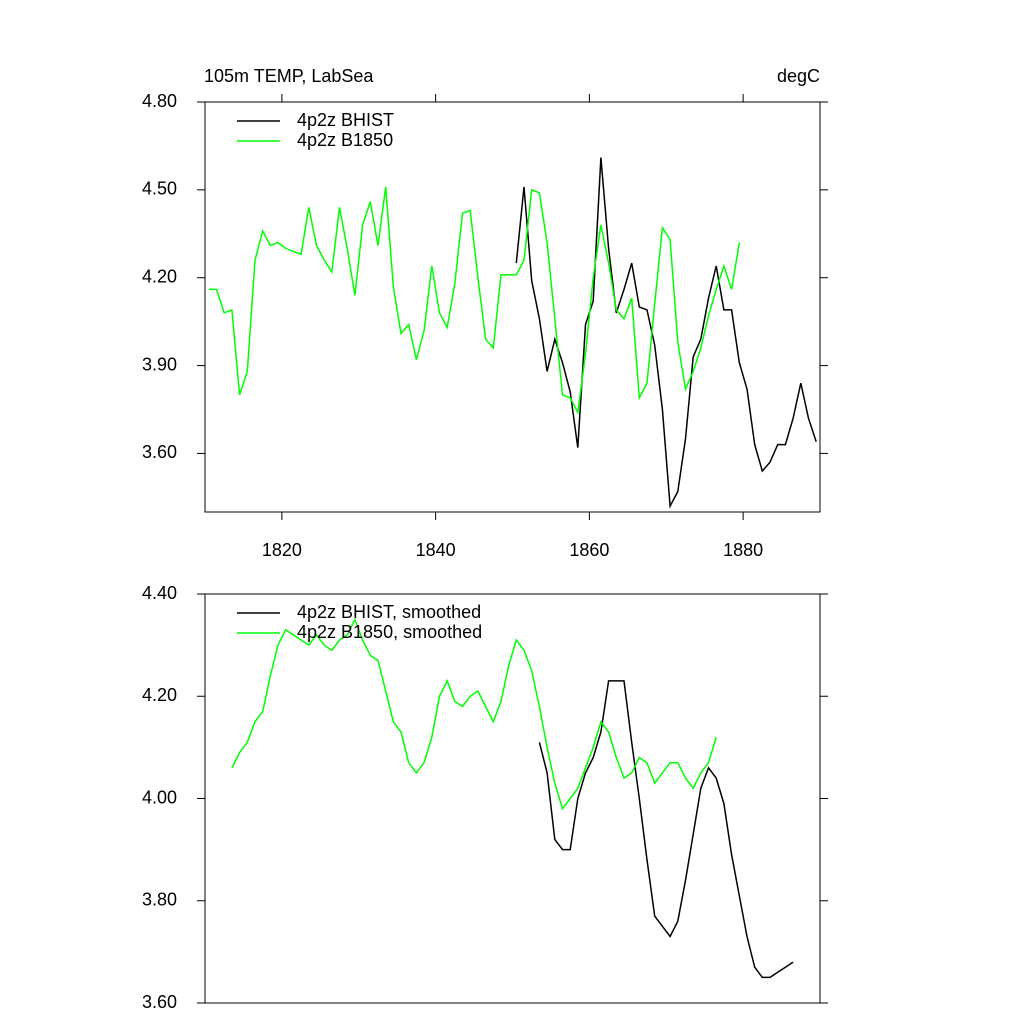 Image resolution: width=1024 pixels, height=1024 pixels. What do you see at coordinates (159, 593) in the screenshot?
I see `y-tick-label: 4.40` at bounding box center [159, 593].